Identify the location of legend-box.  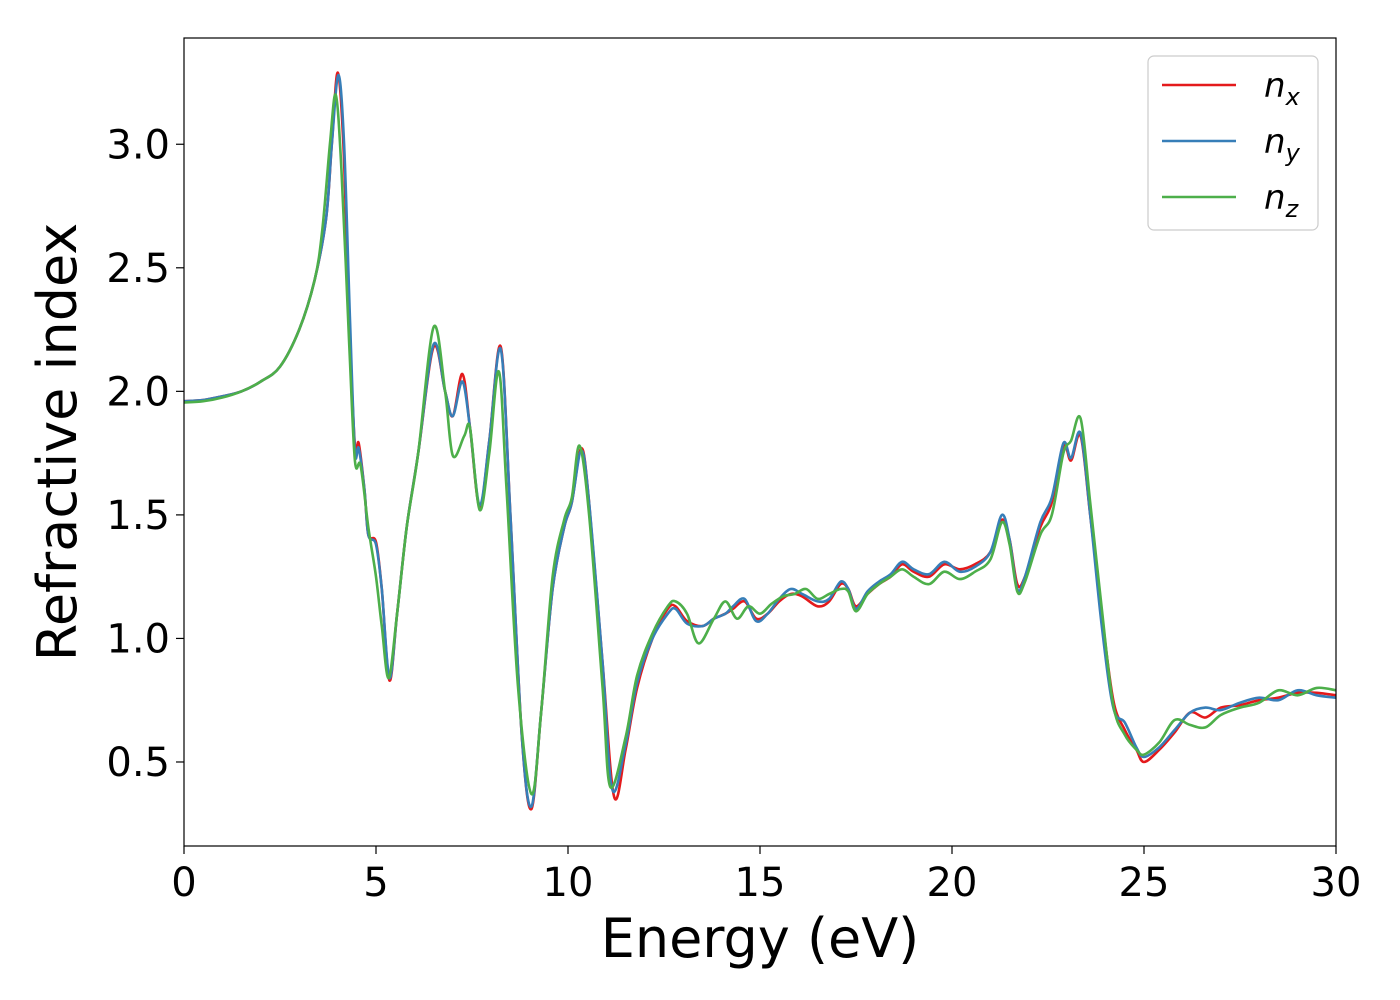
(1233, 143).